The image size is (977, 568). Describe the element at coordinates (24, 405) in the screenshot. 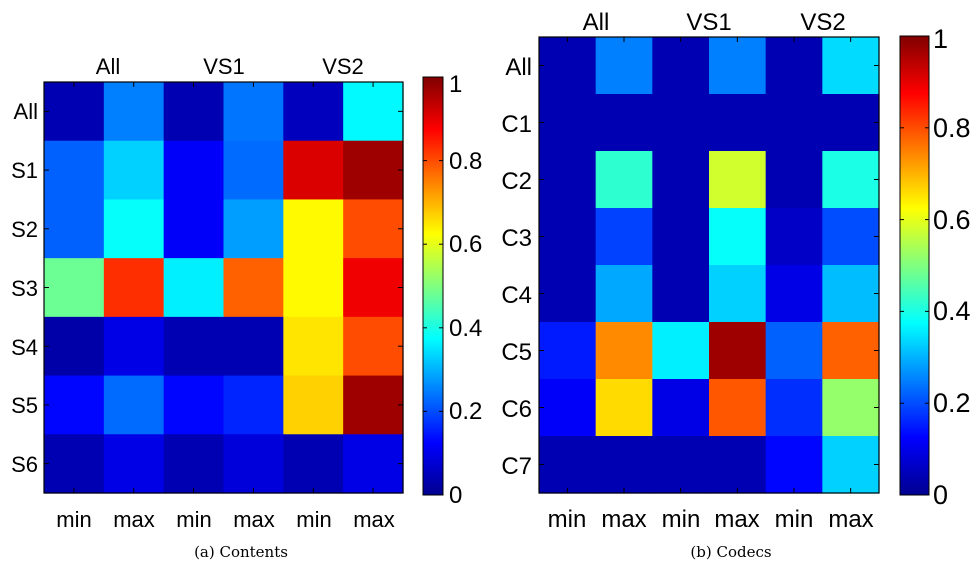

I see `y-tick-label: S5` at that location.